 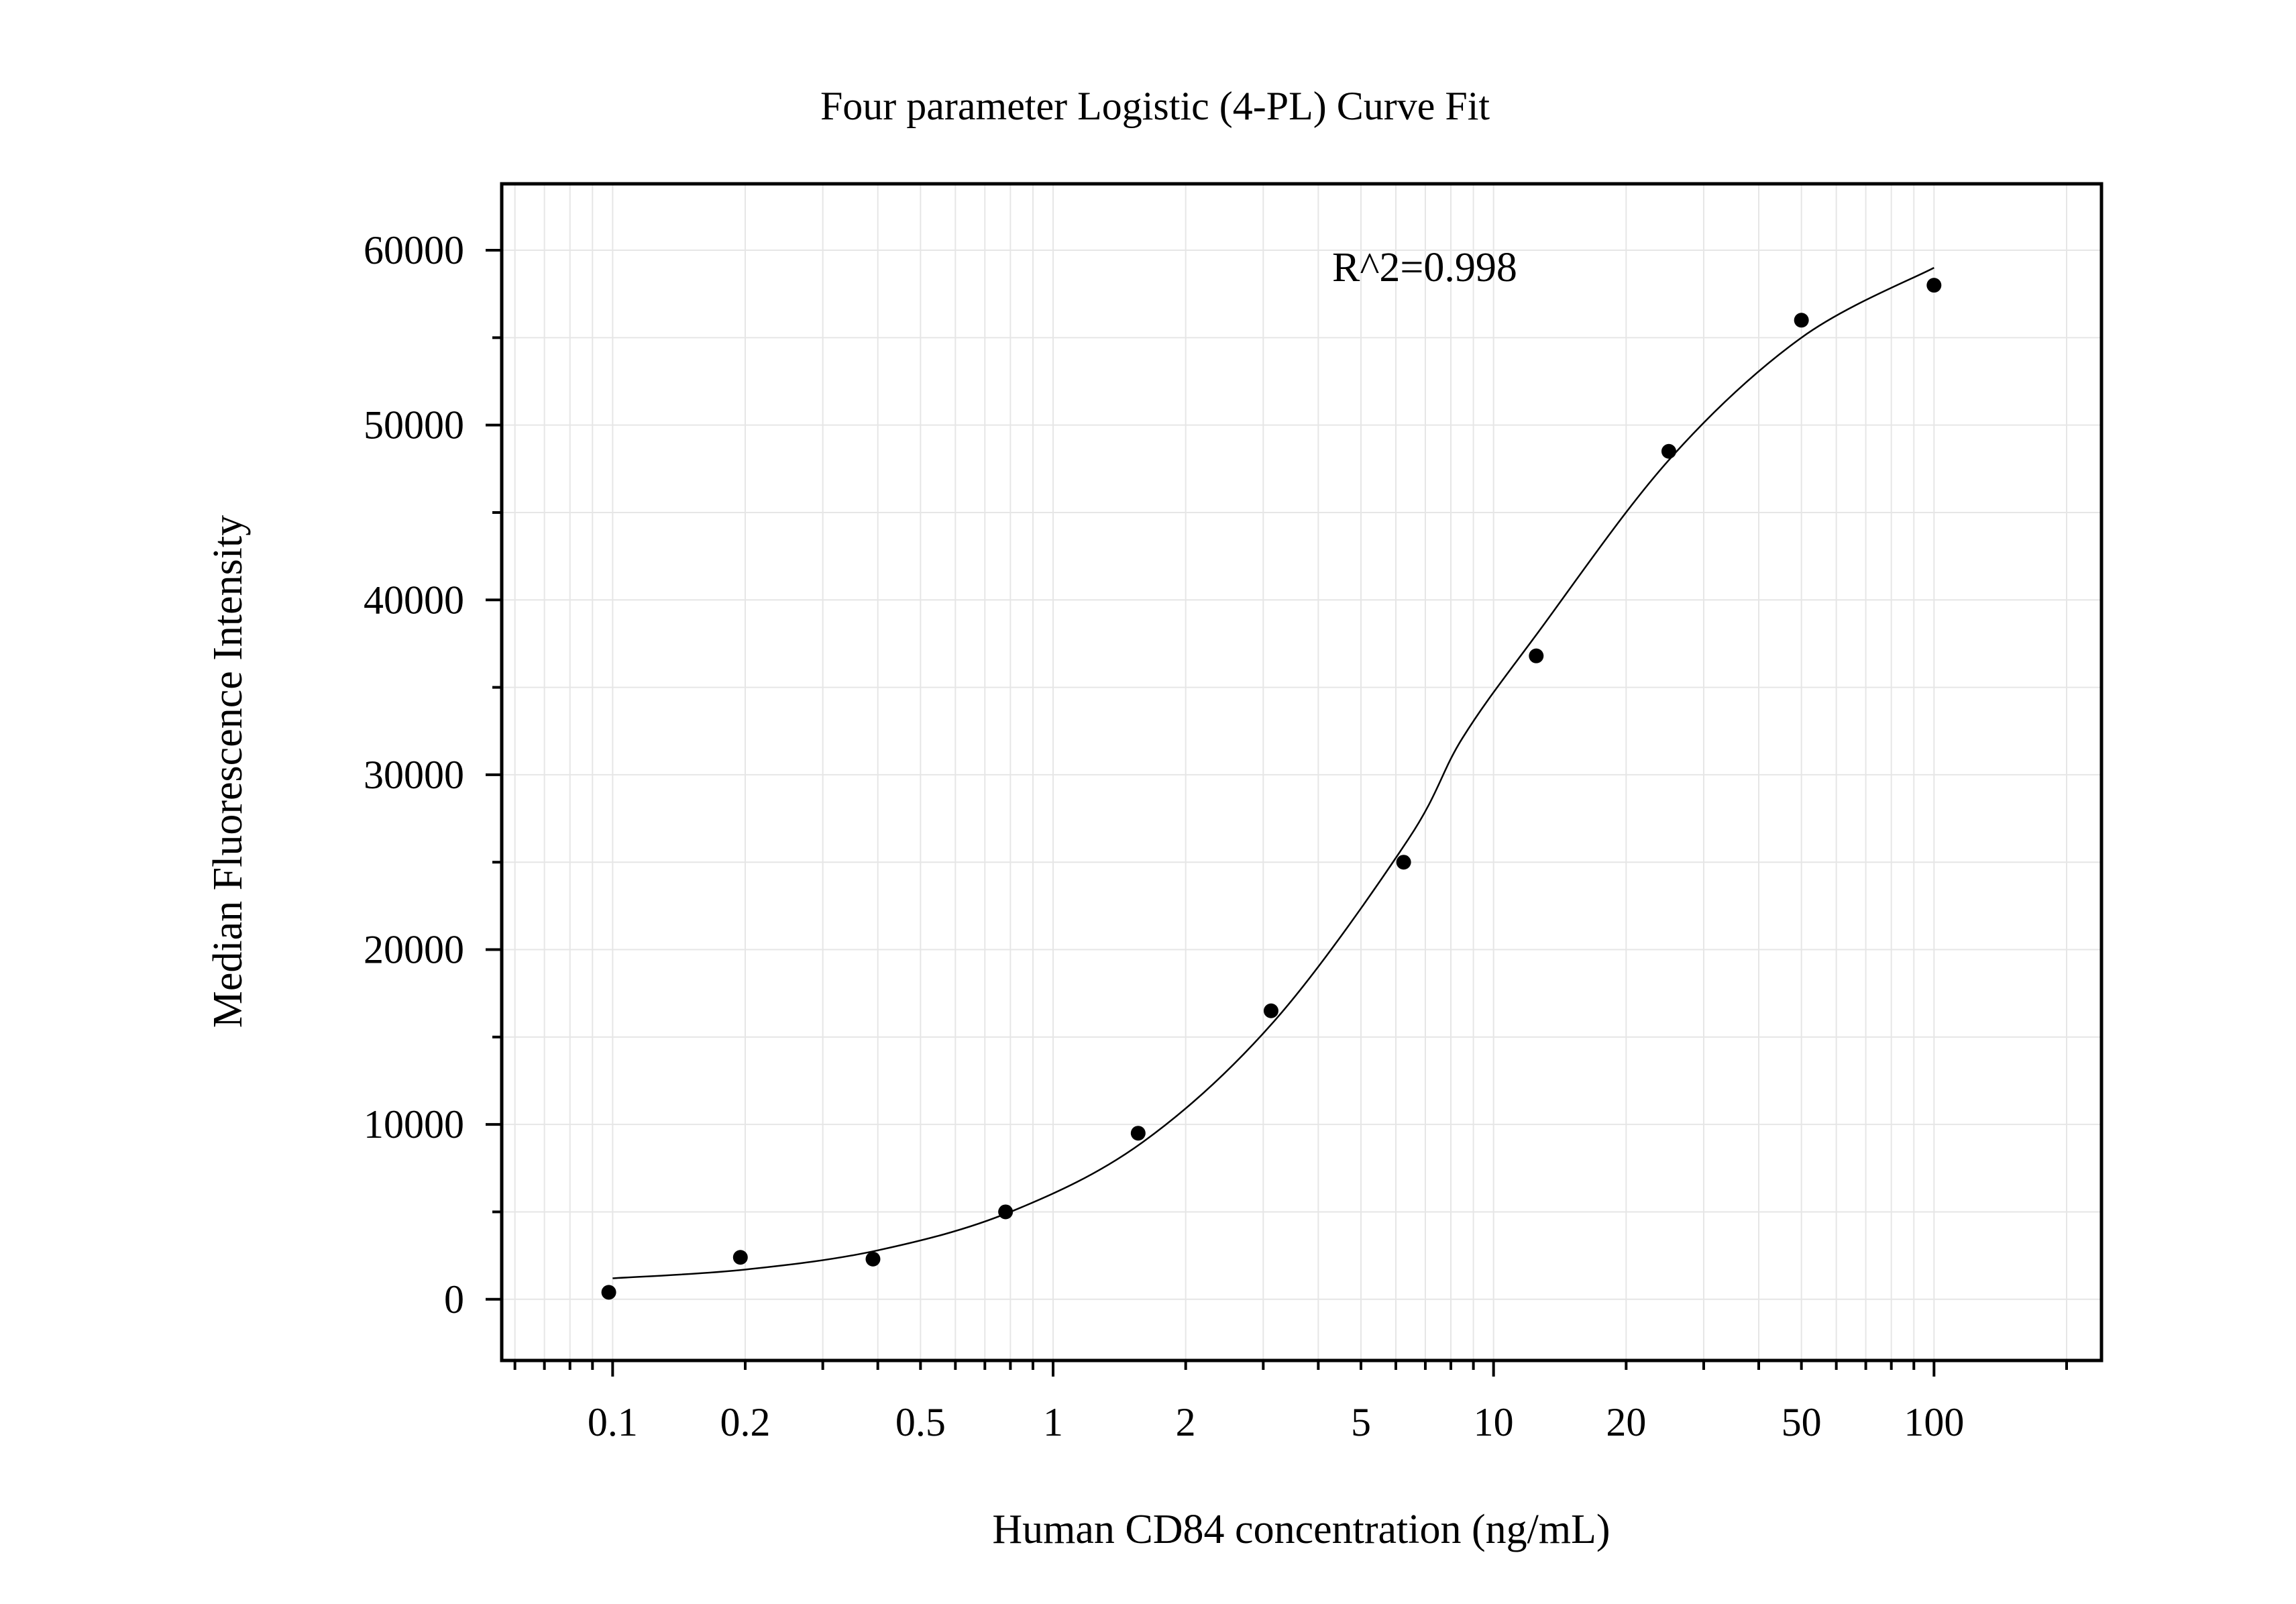 What do you see at coordinates (1155, 106) in the screenshot?
I see `chart-title: Four parameter Logistic (4-PL) Curve Fit` at bounding box center [1155, 106].